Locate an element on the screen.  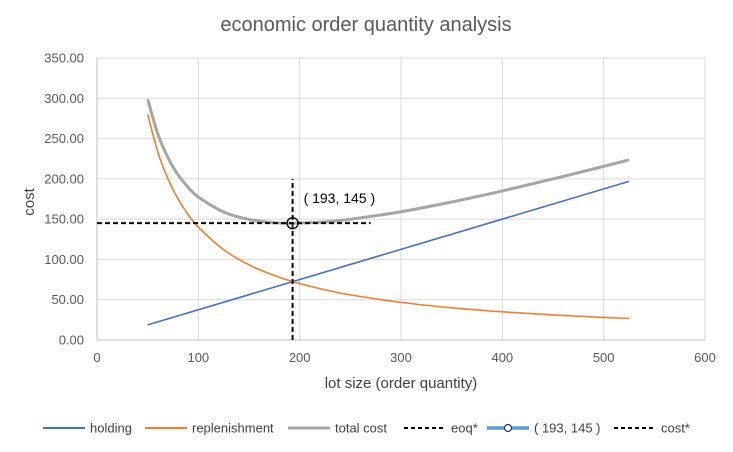
legend-marker is located at coordinates (508, 428).